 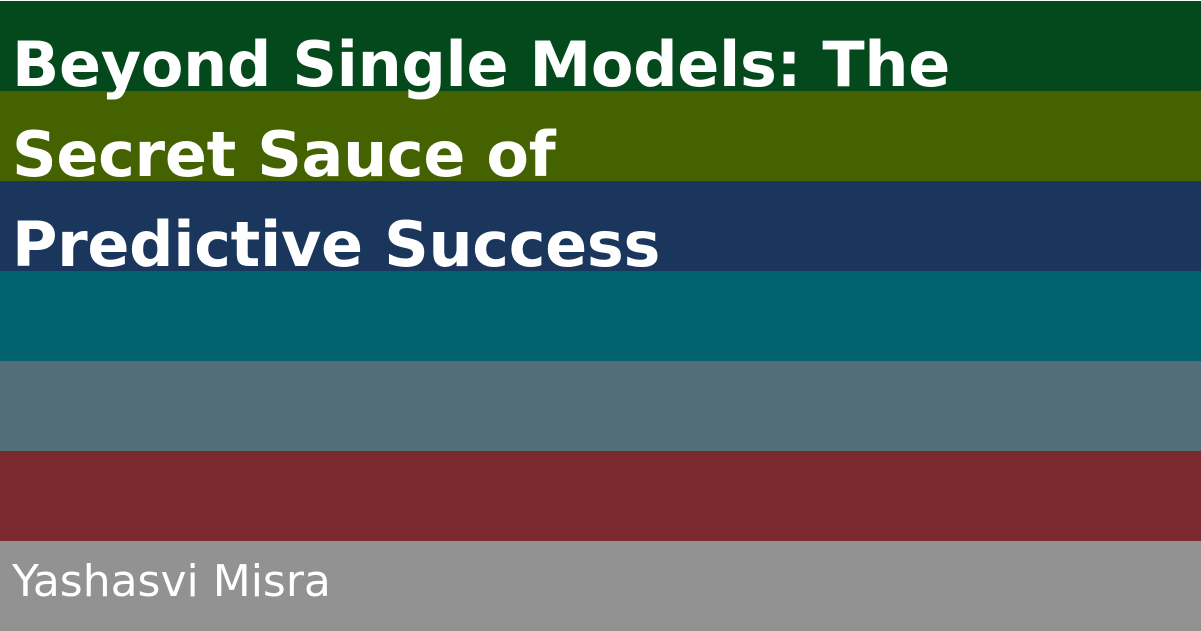 I want to click on color-band-dark-green, so click(x=600, y=46).